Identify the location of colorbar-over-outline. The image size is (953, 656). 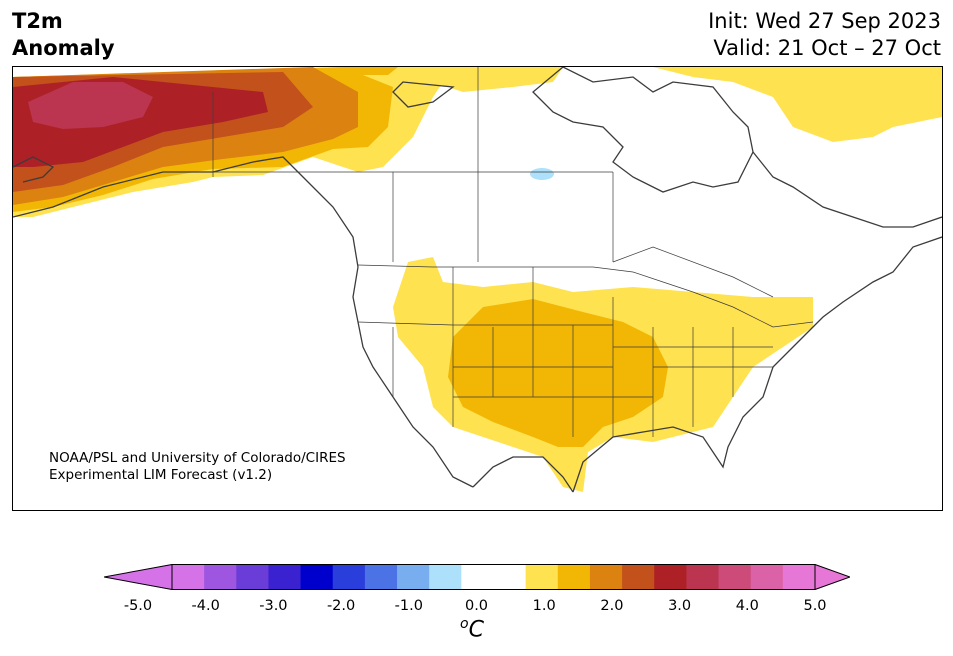
(832, 577).